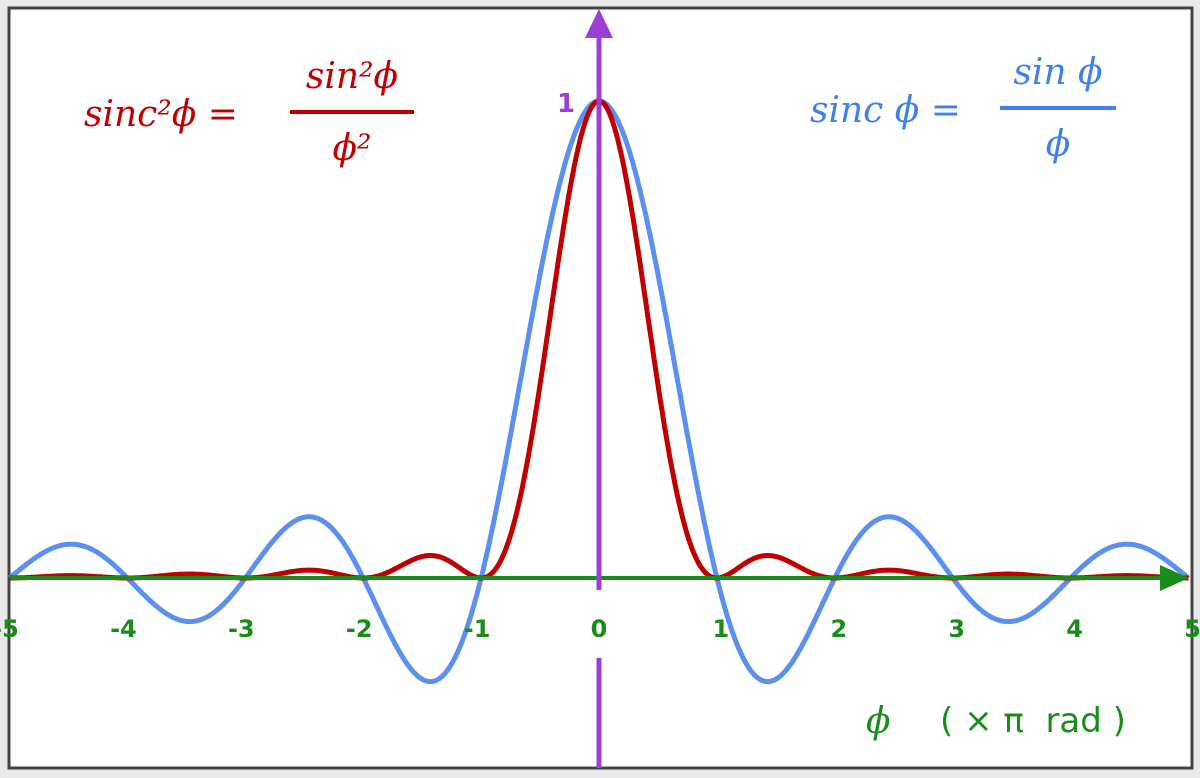  Describe the element at coordinates (878, 721) in the screenshot. I see `x-axis-label-symbol: ϕ` at that location.